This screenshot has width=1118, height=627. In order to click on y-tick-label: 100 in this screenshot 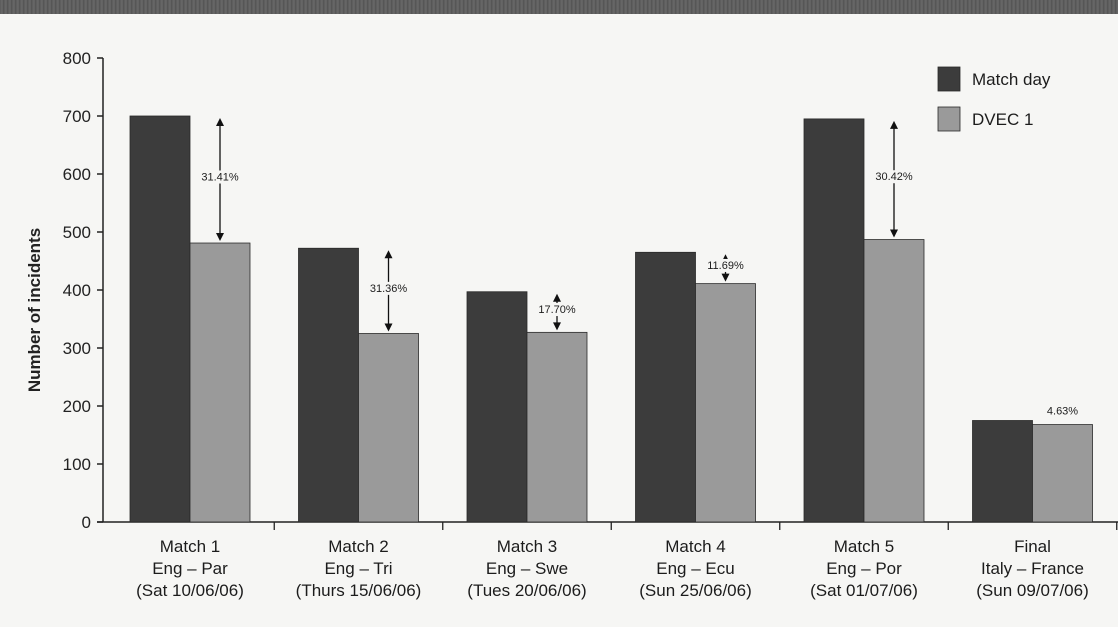, I will do `click(77, 464)`.